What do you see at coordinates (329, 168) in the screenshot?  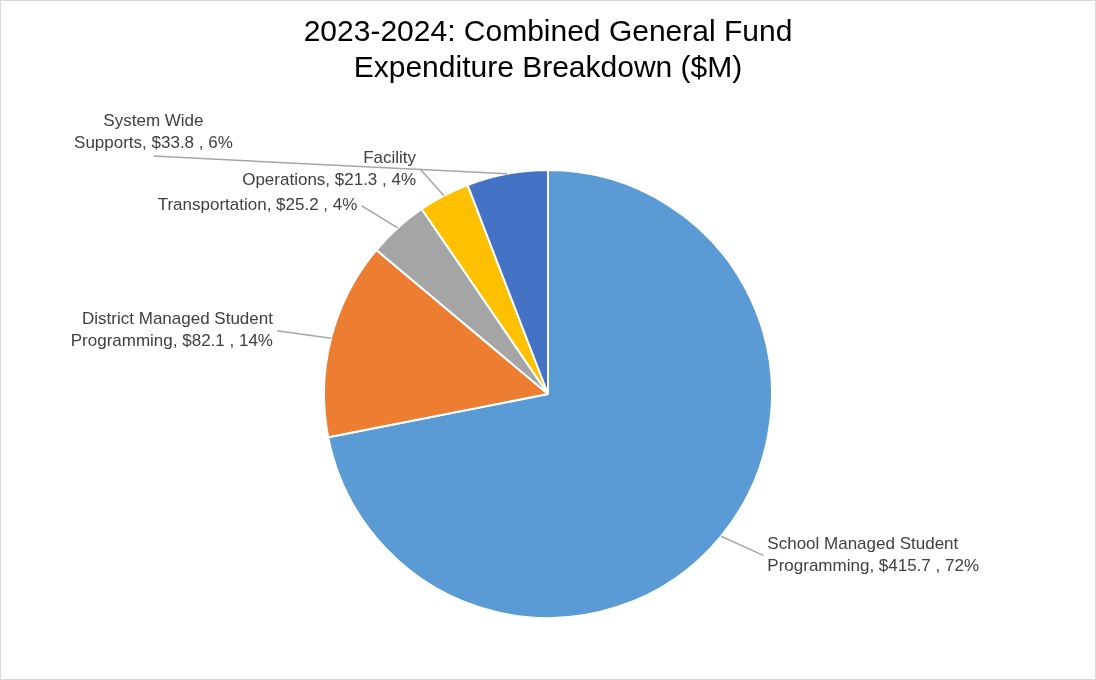 I see `slice-label: Facility Operations, $21.3 , 4%` at bounding box center [329, 168].